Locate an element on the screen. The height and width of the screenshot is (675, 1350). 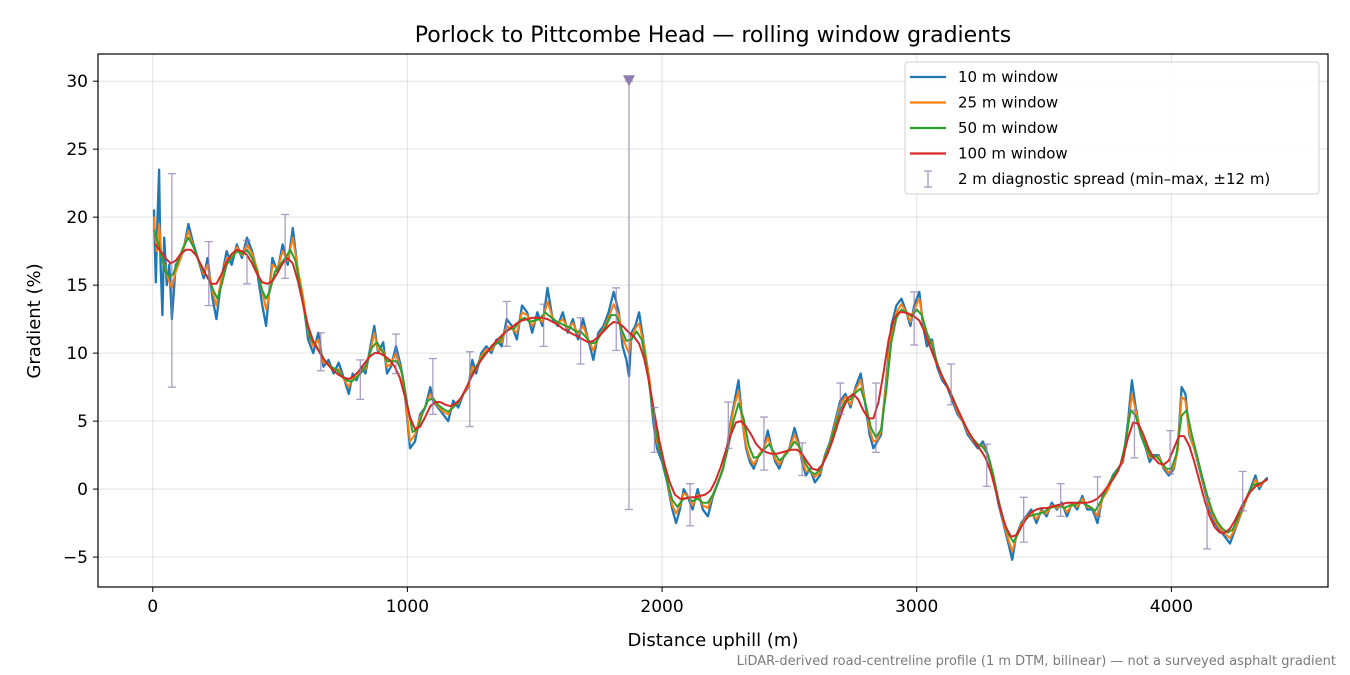
y-tick-label: 0 is located at coordinates (82, 490).